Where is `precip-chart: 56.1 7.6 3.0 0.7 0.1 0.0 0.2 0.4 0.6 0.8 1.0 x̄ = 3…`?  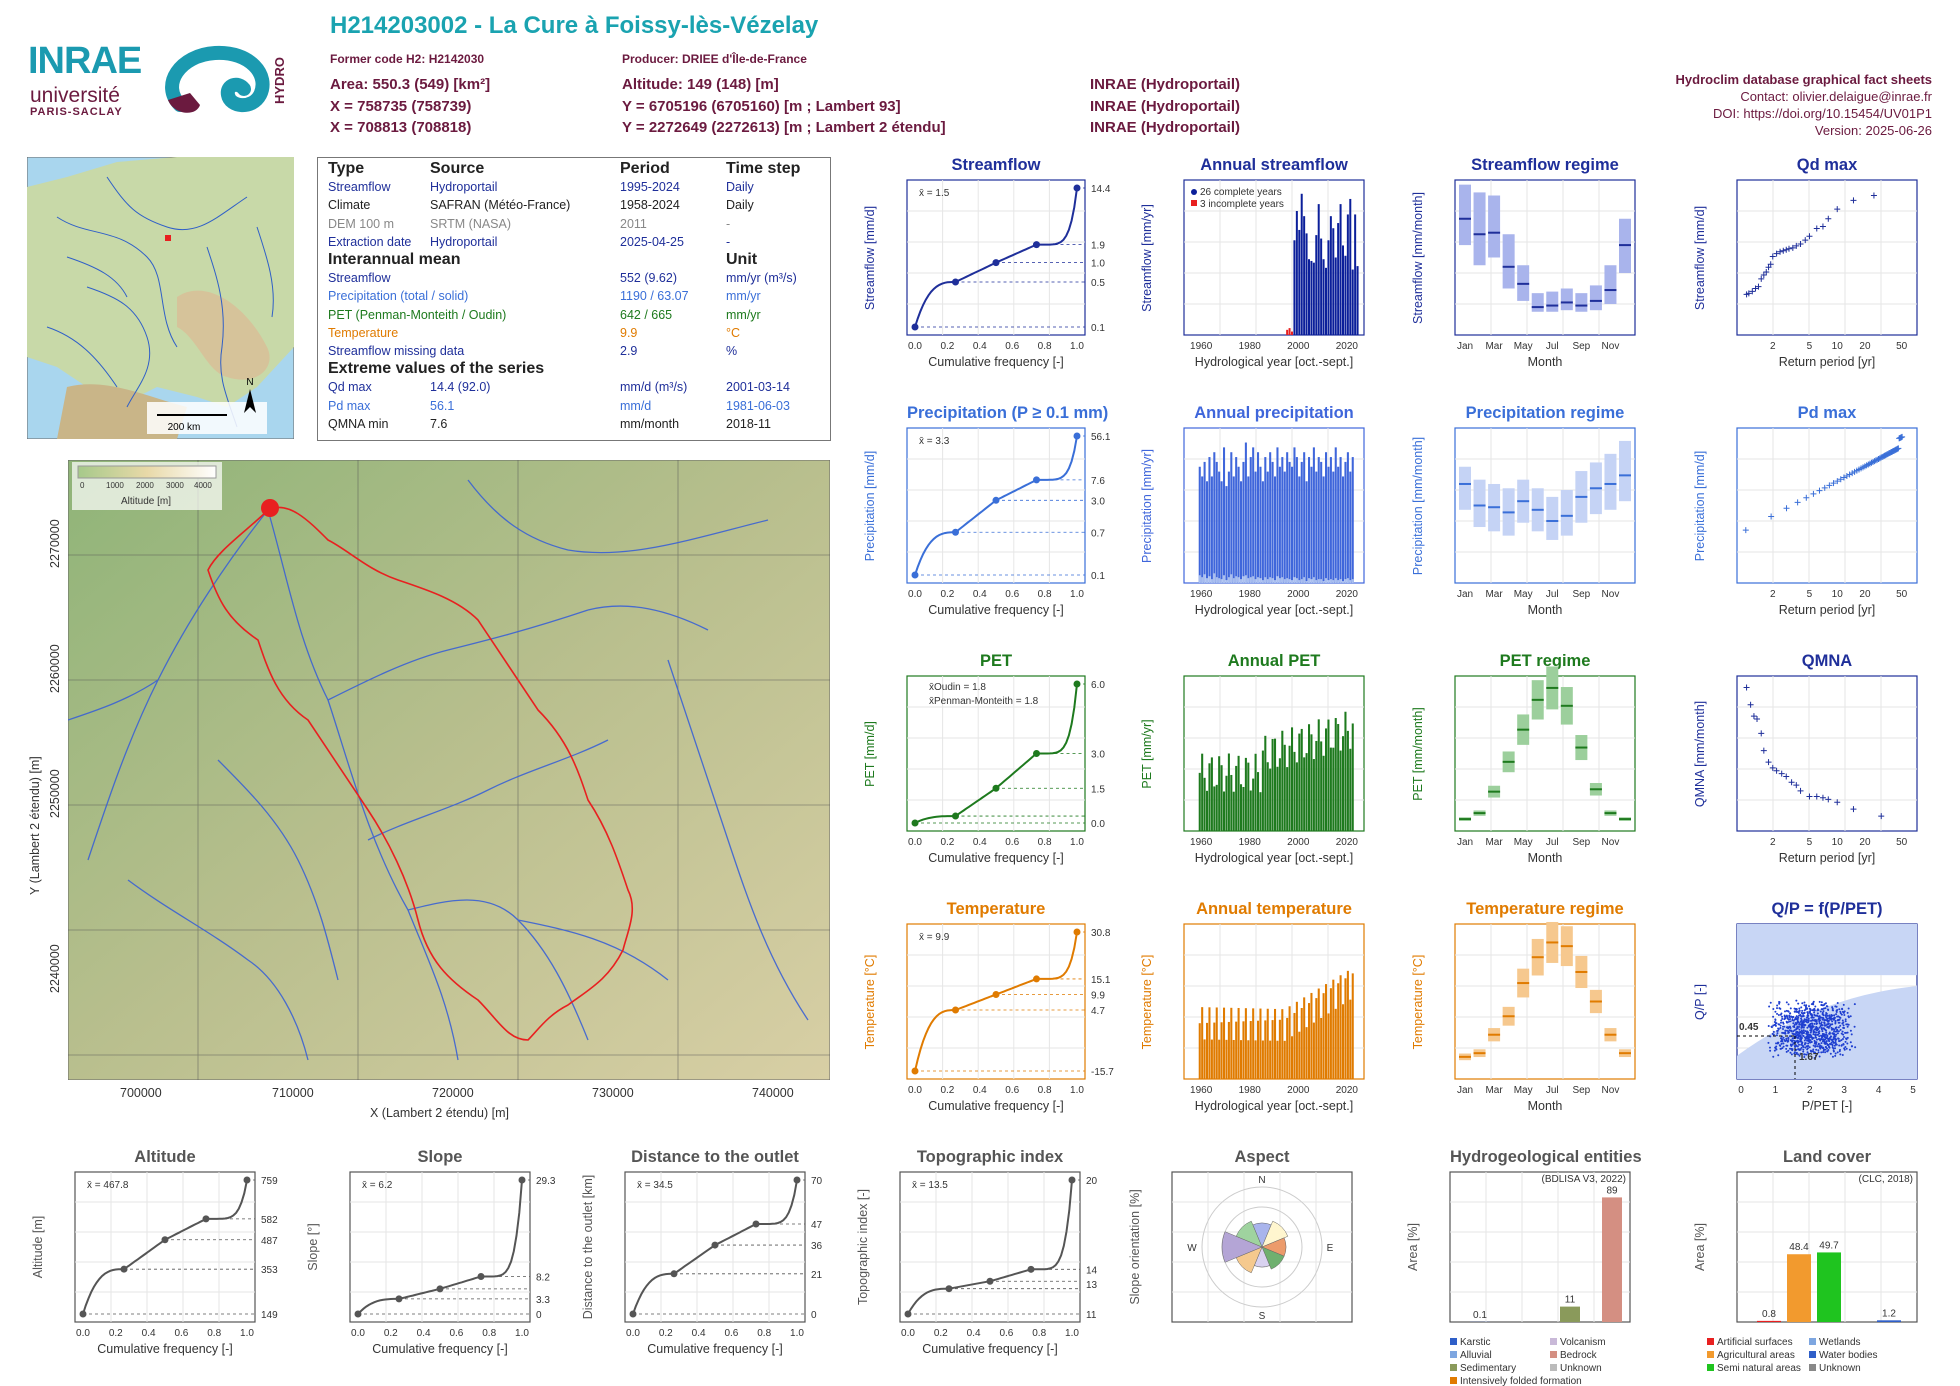 precip-chart: 56.1 7.6 3.0 0.7 0.1 0.0 0.2 0.4 0.6 0.8 1.0 x̄ = 3… is located at coordinates (1008, 513).